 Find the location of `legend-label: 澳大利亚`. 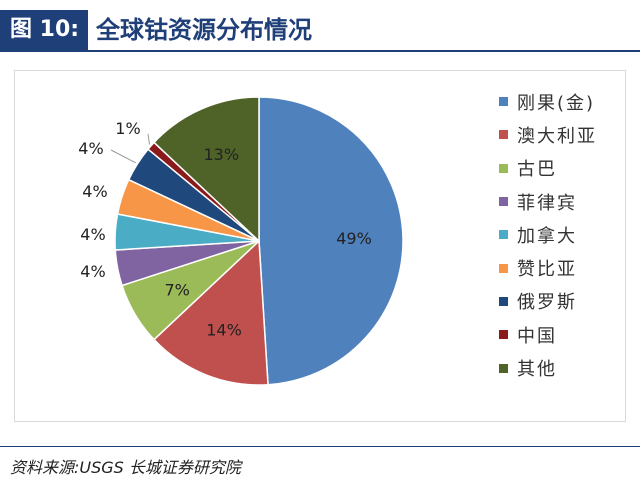

legend-label: 澳大利亚 is located at coordinates (557, 136).